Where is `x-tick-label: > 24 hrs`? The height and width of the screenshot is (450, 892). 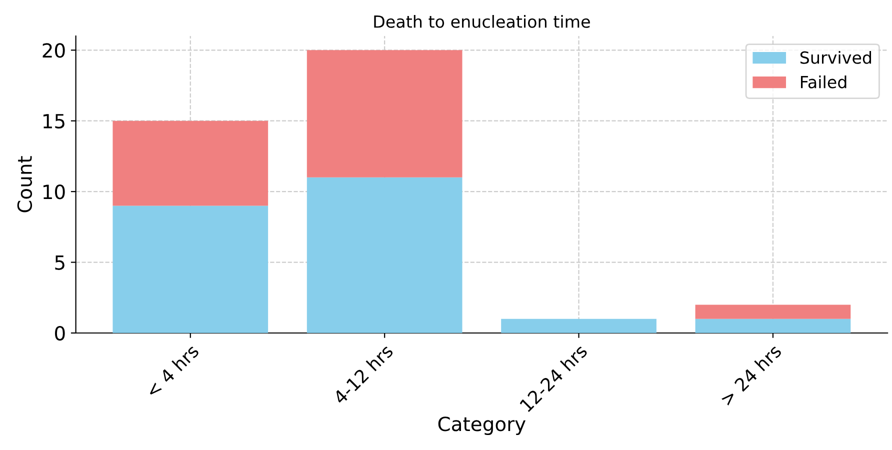 x-tick-label: > 24 hrs is located at coordinates (750, 374).